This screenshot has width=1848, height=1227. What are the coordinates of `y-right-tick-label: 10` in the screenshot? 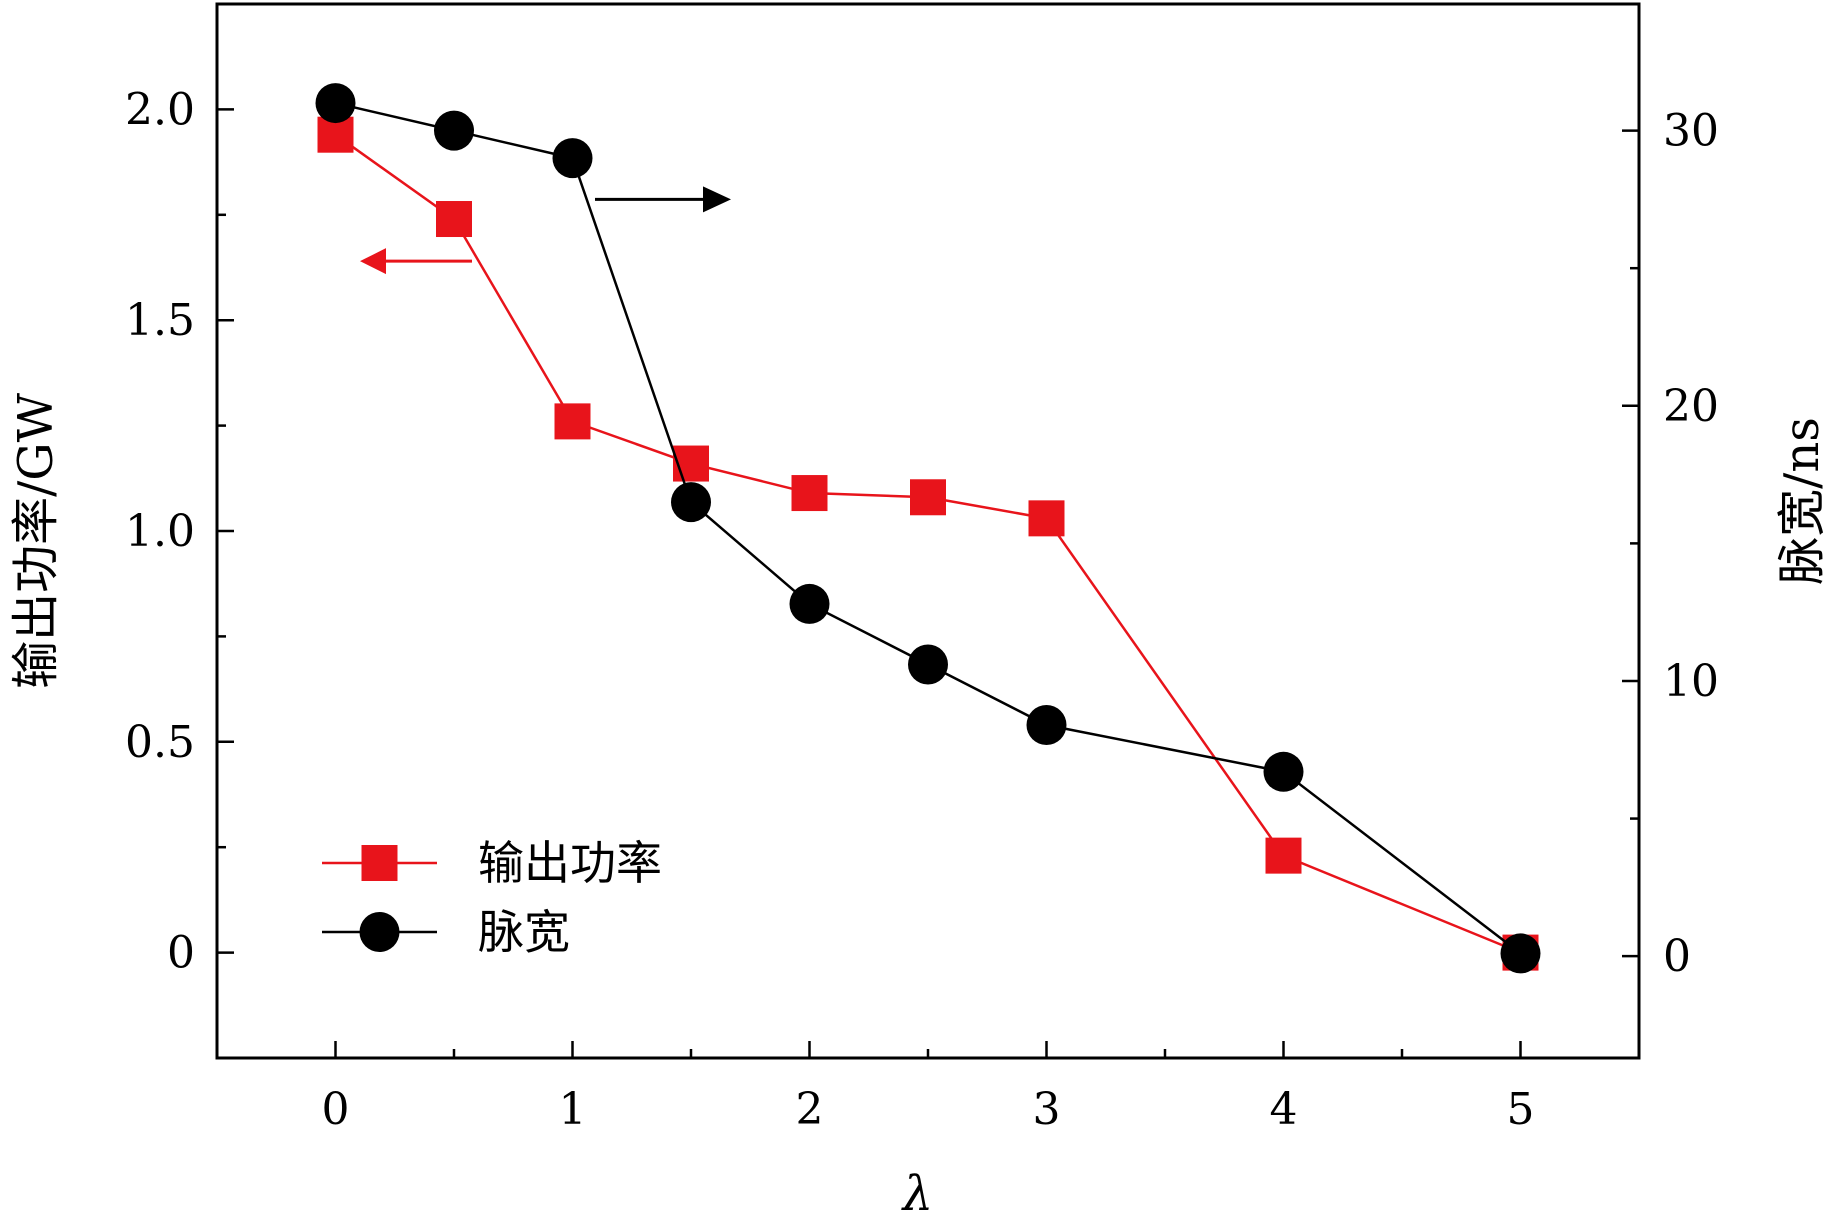 It's located at (1691, 681).